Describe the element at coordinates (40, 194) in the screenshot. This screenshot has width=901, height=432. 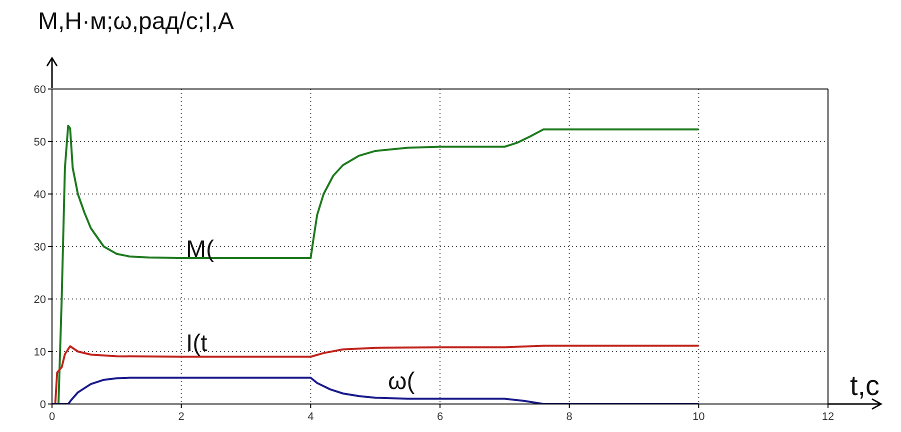
I see `y-tick-label: 40` at that location.